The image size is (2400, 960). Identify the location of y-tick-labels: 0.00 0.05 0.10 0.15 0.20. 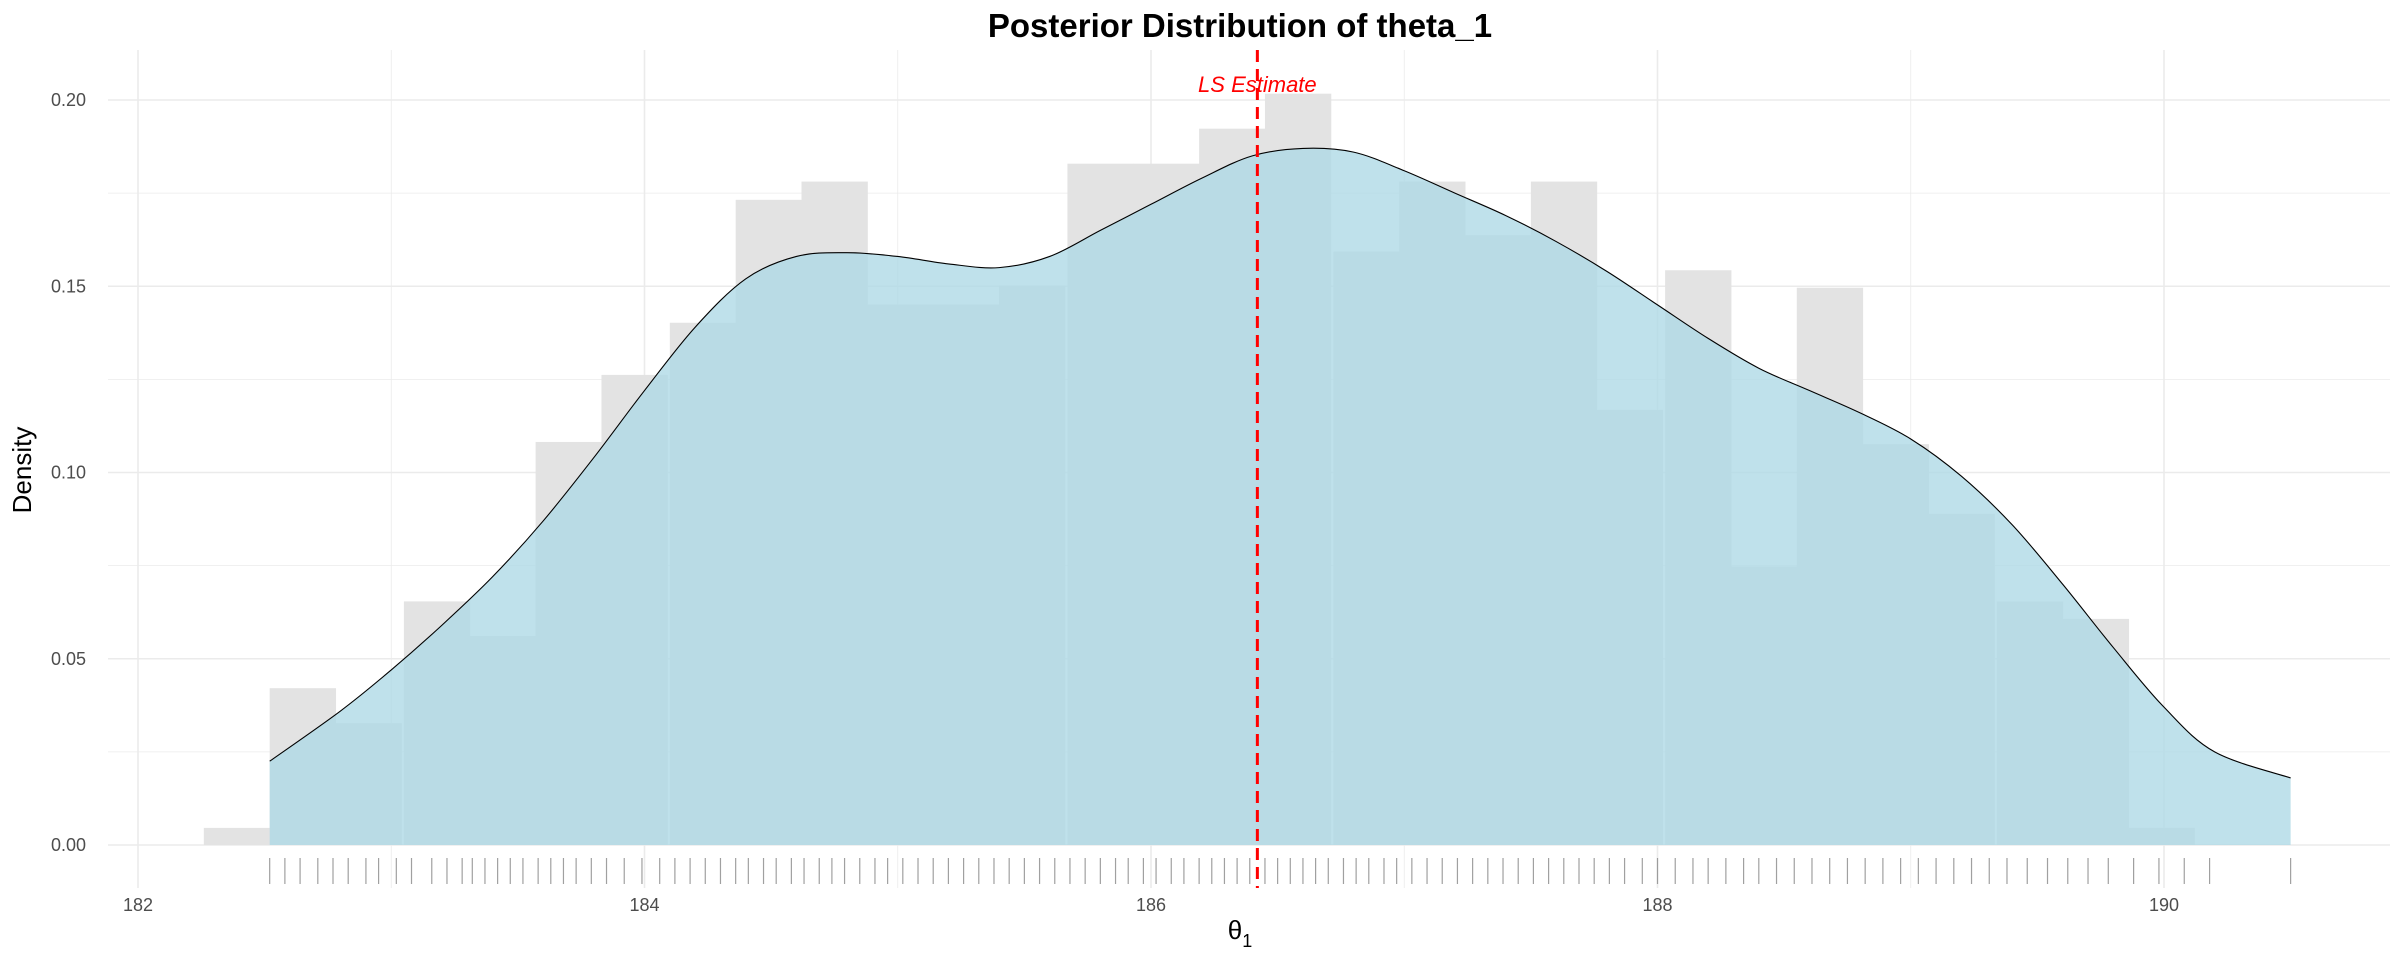
(68, 472).